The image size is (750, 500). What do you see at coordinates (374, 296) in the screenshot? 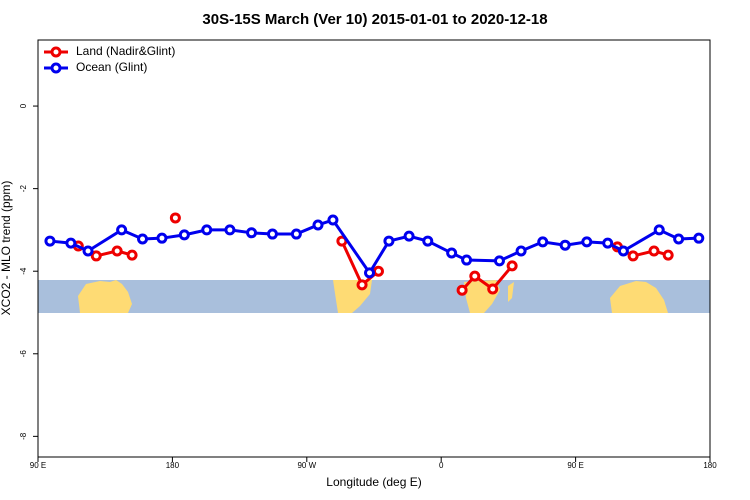
I see `map-strip` at bounding box center [374, 296].